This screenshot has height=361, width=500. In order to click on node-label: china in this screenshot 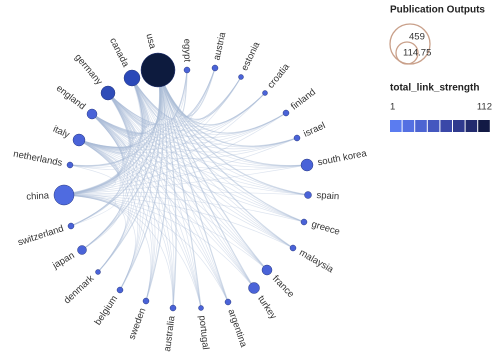, I will do `click(38, 196)`.